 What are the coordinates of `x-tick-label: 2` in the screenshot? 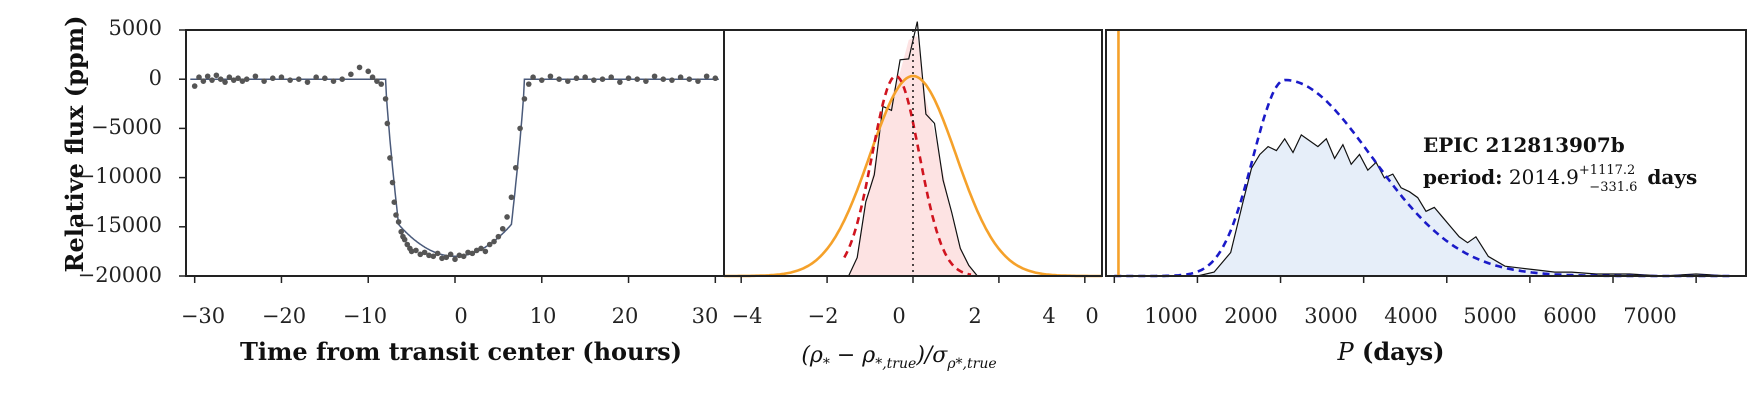 It's located at (974, 316).